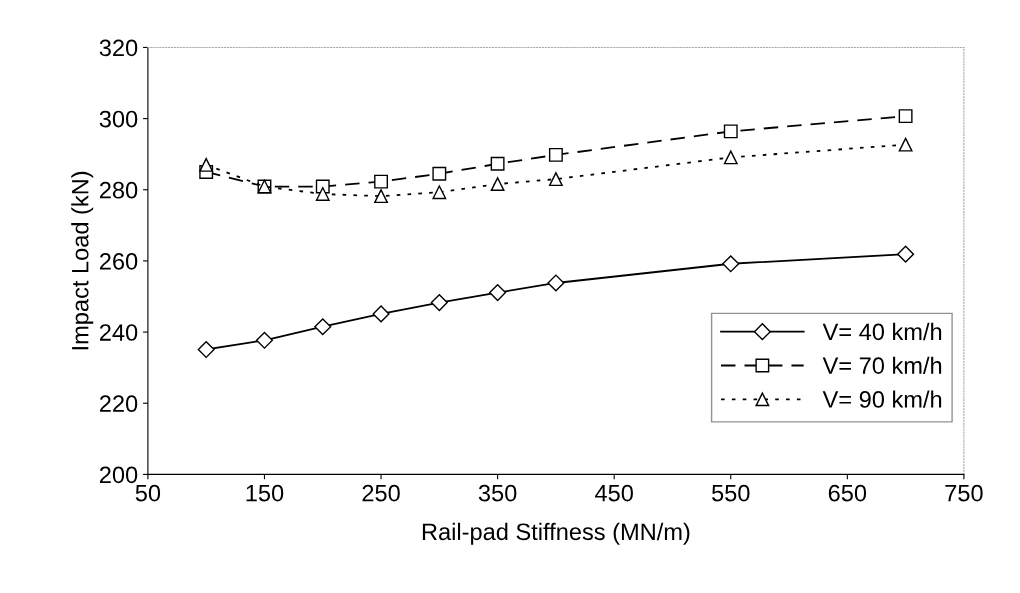 Image resolution: width=1020 pixels, height=593 pixels. I want to click on x-tick-label: 750, so click(964, 493).